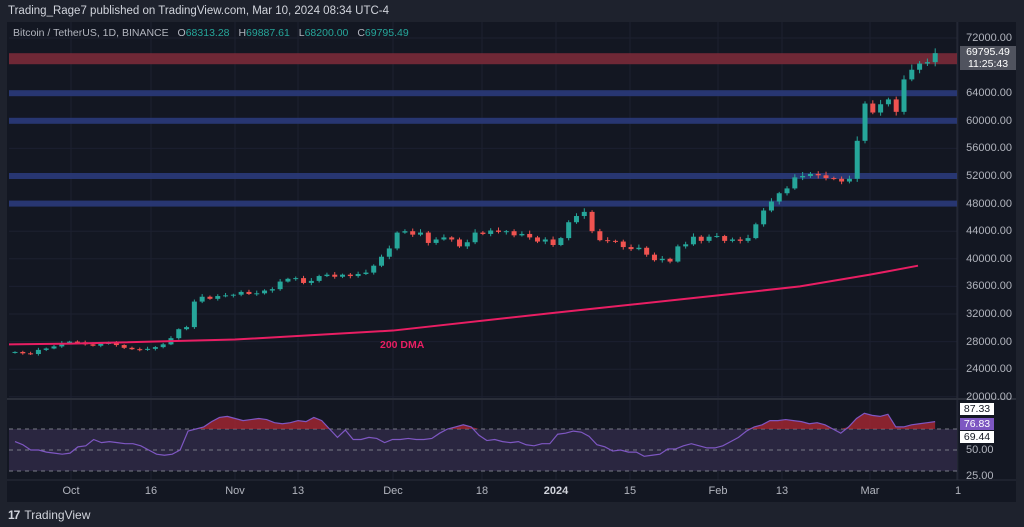 This screenshot has height=527, width=1024. What do you see at coordinates (989, 341) in the screenshot?
I see `price-axis-label: 28000.00` at bounding box center [989, 341].